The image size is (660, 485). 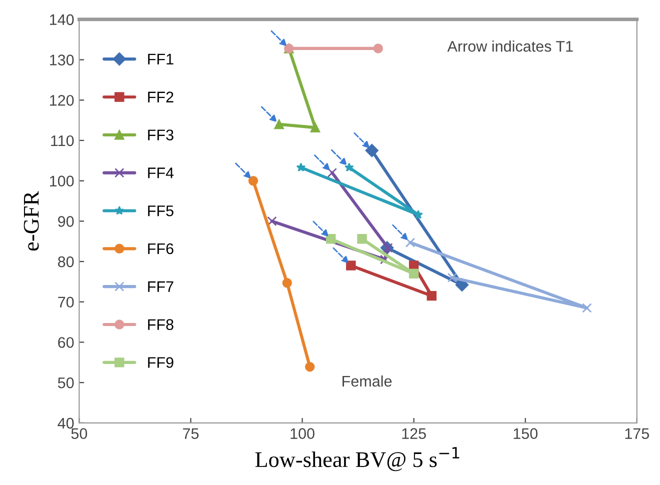 What do you see at coordinates (161, 362) in the screenshot?
I see `legend-label: FF9` at bounding box center [161, 362].